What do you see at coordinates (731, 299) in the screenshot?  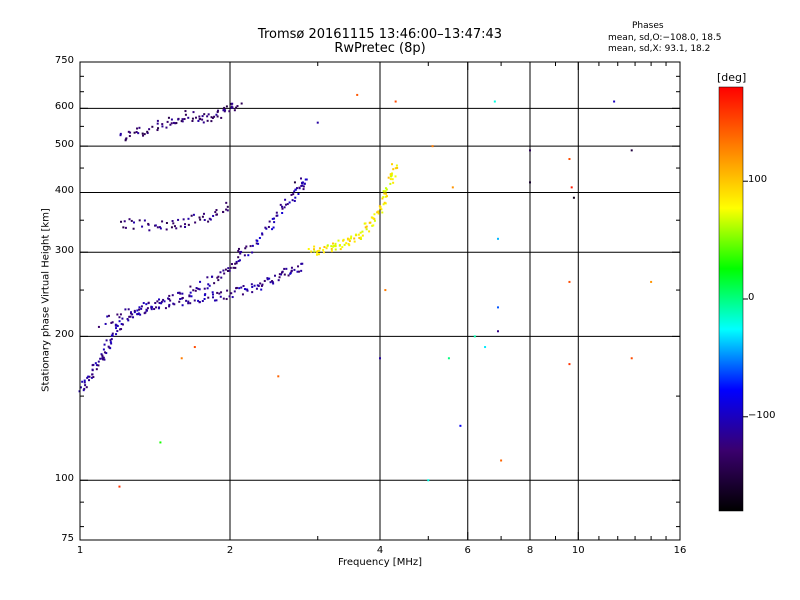 I see `colorbar` at bounding box center [731, 299].